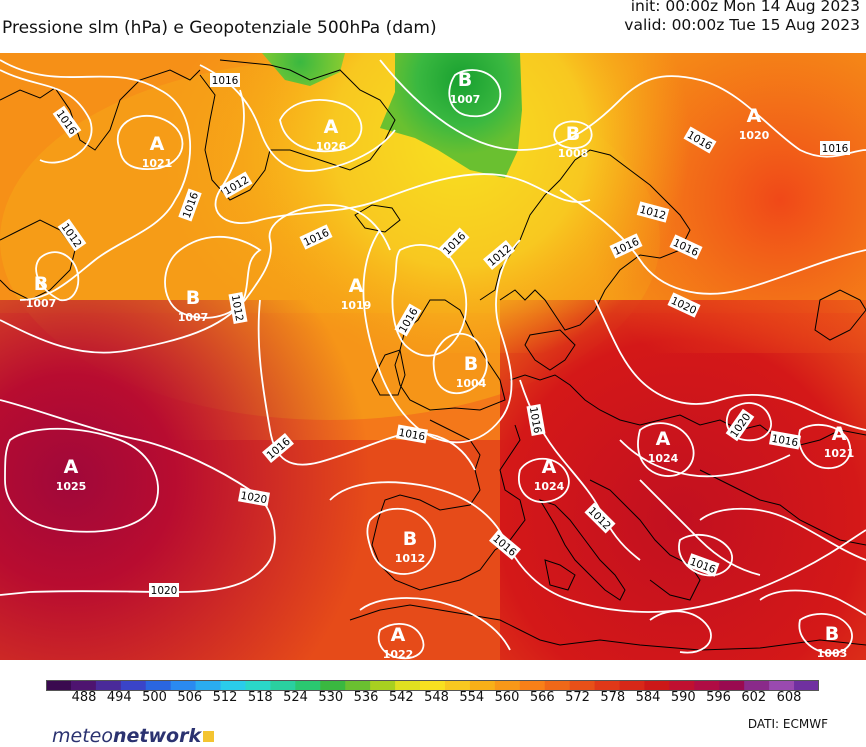 The image size is (866, 747). I want to click on valid-time: valid: 00:00z Tue 15 Aug 2023, so click(742, 25).